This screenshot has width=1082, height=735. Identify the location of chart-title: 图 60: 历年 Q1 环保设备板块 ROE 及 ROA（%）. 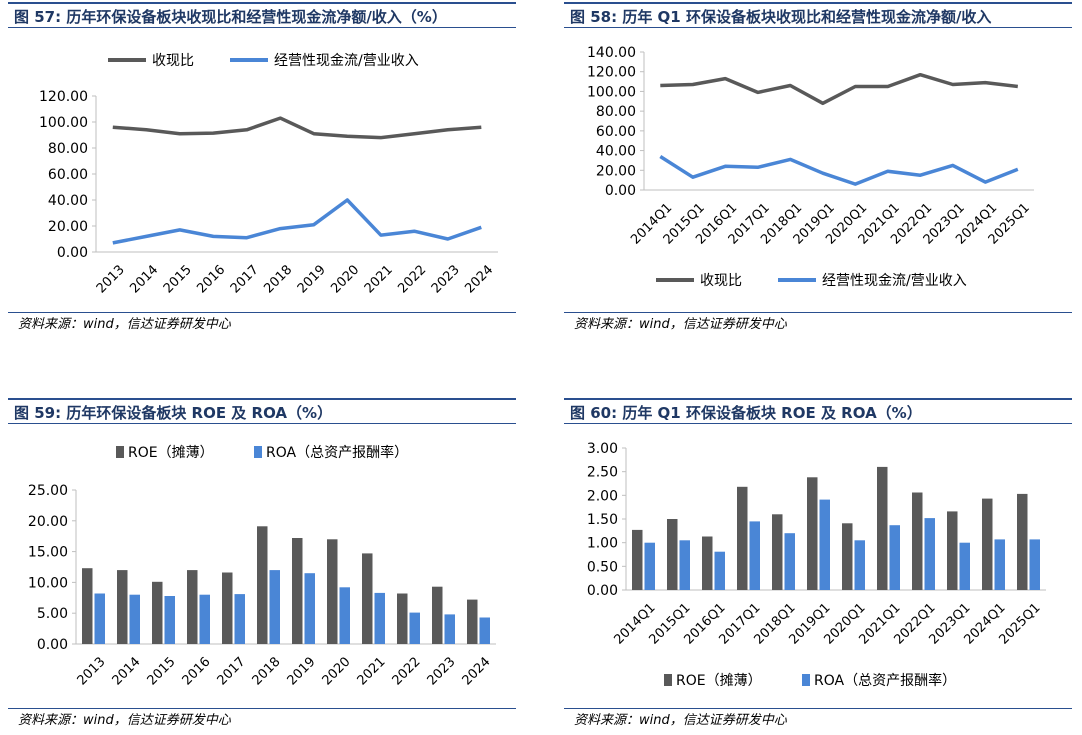
(818, 411).